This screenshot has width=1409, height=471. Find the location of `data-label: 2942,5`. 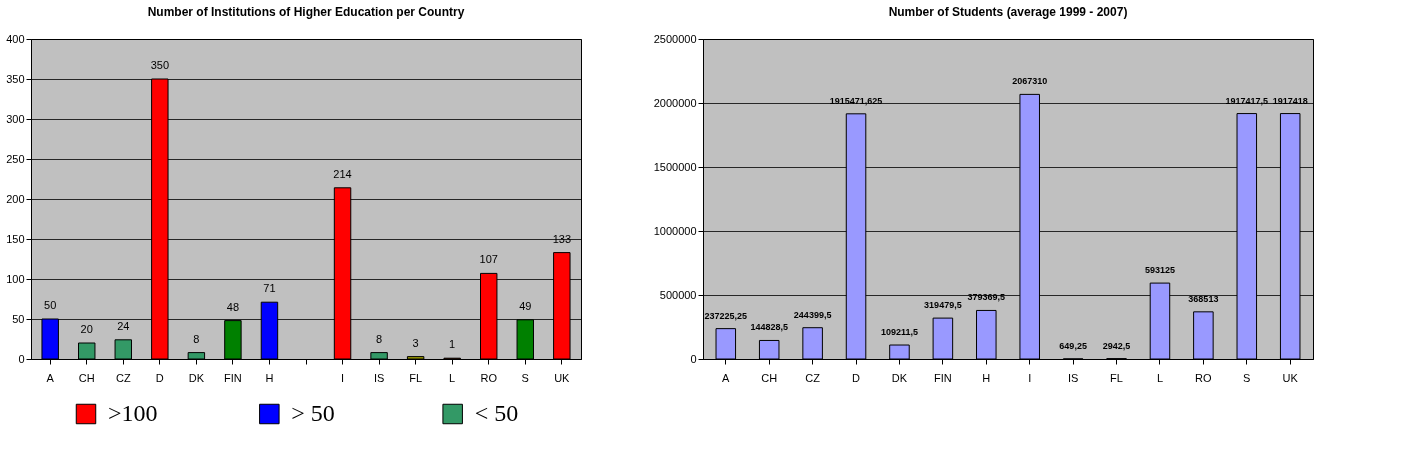

data-label: 2942,5 is located at coordinates (1116, 345).